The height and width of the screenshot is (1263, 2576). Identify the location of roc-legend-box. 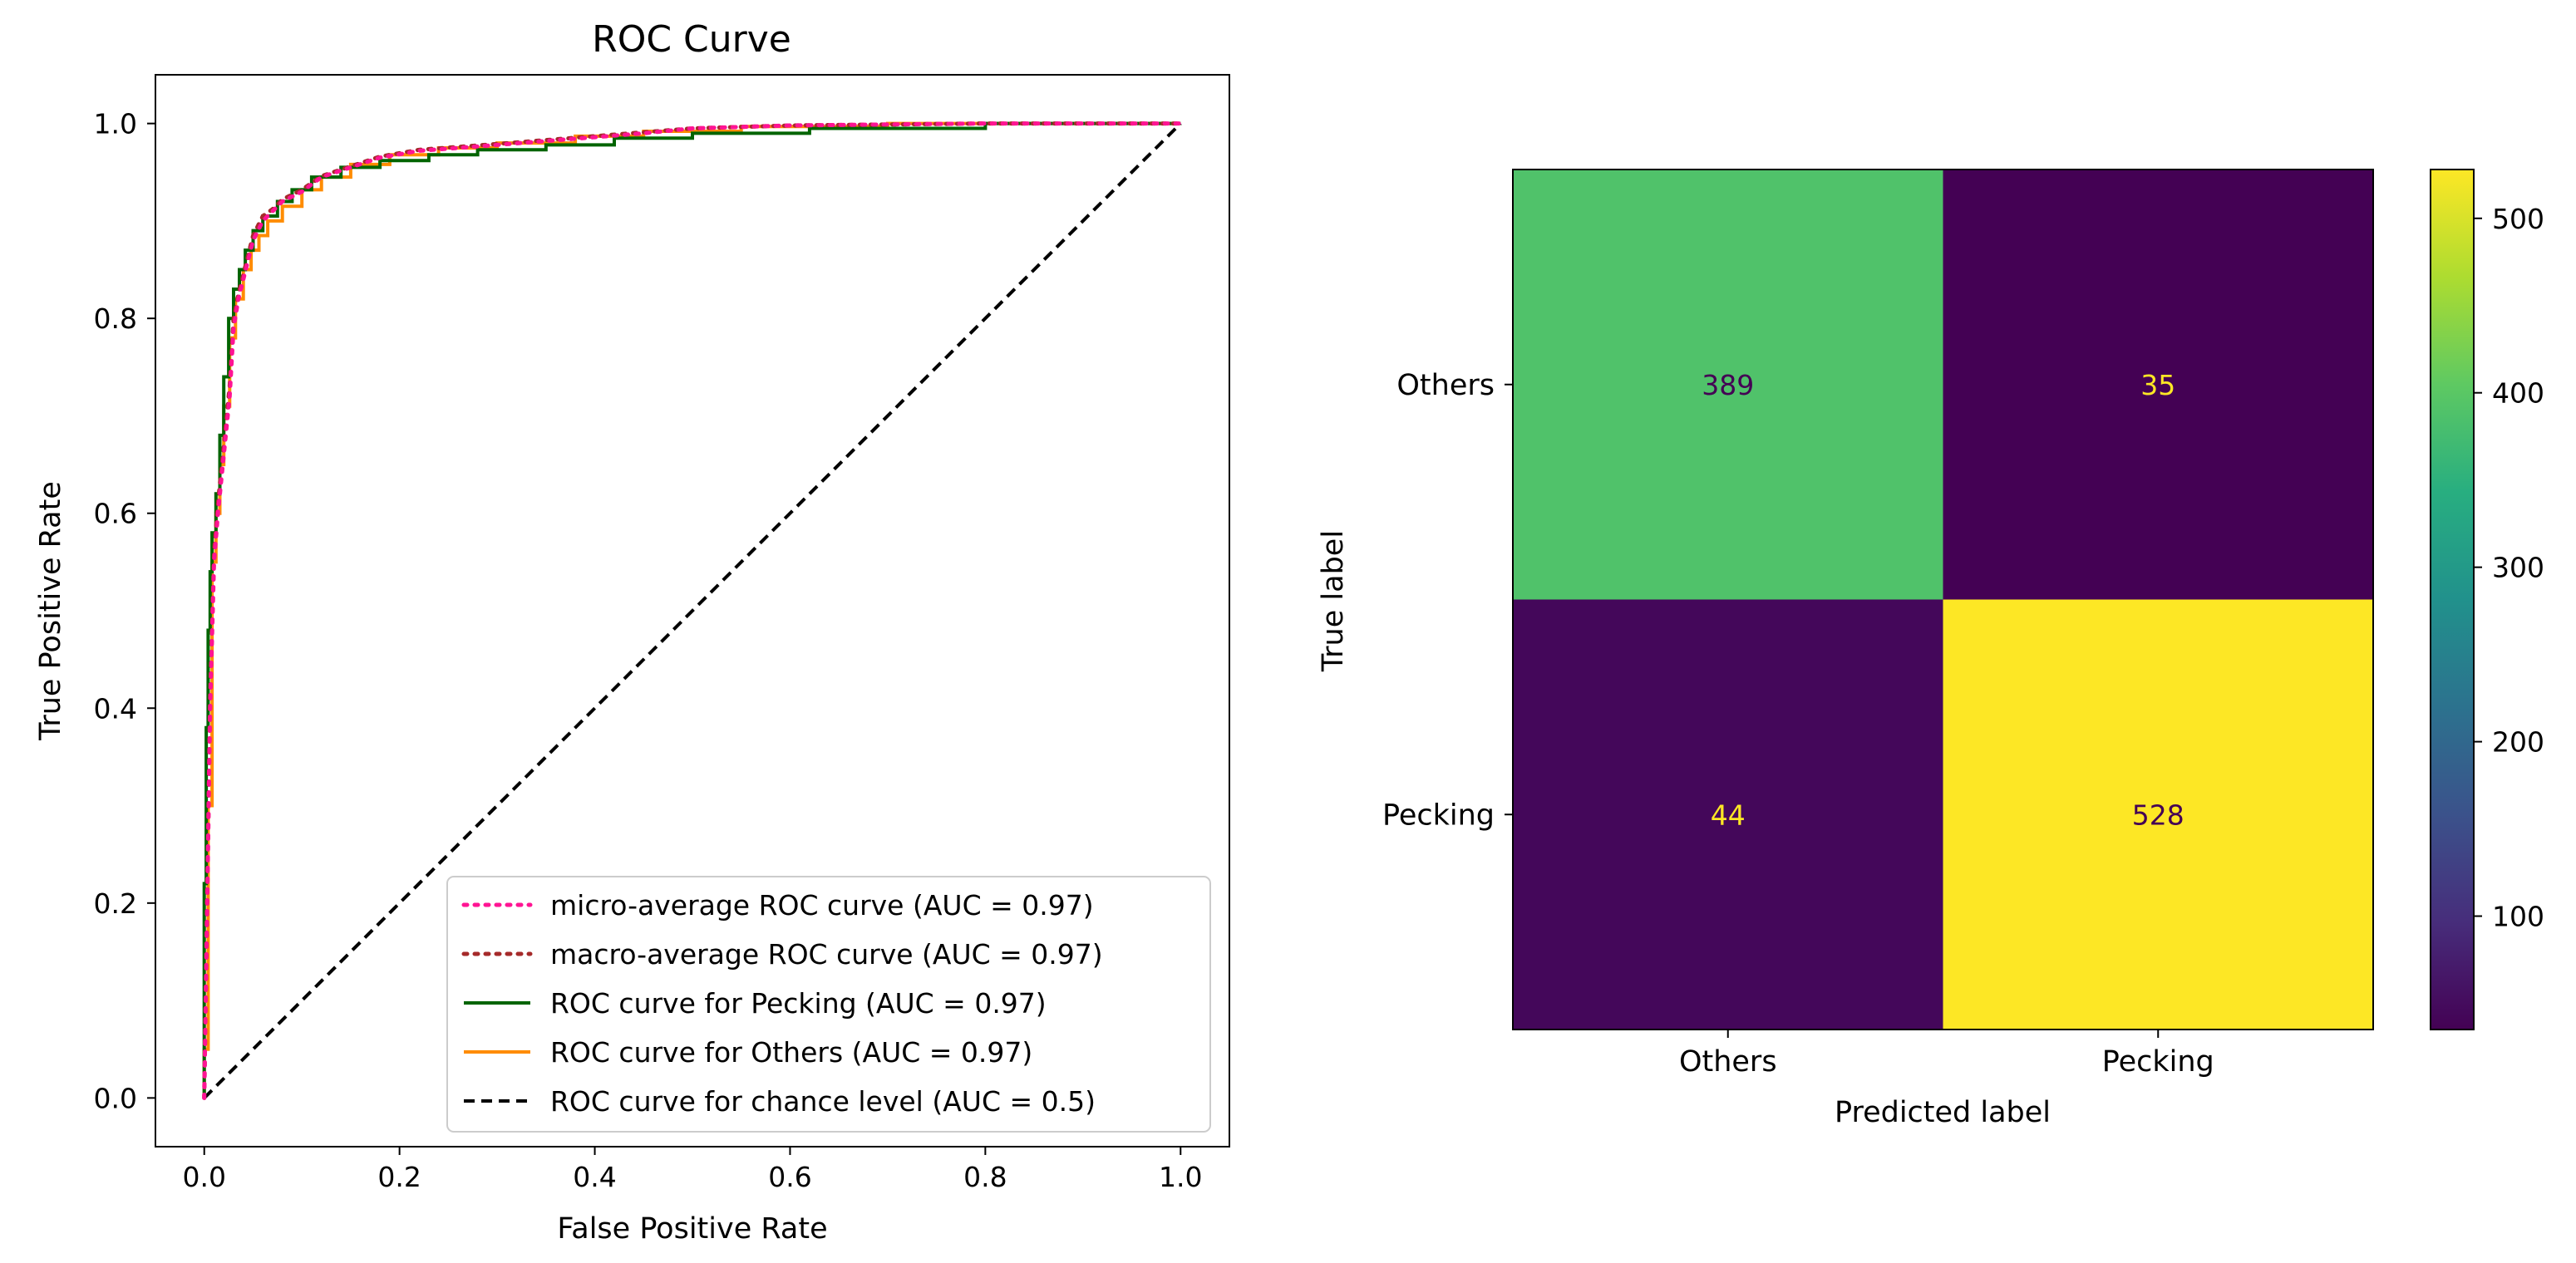
(828, 1005).